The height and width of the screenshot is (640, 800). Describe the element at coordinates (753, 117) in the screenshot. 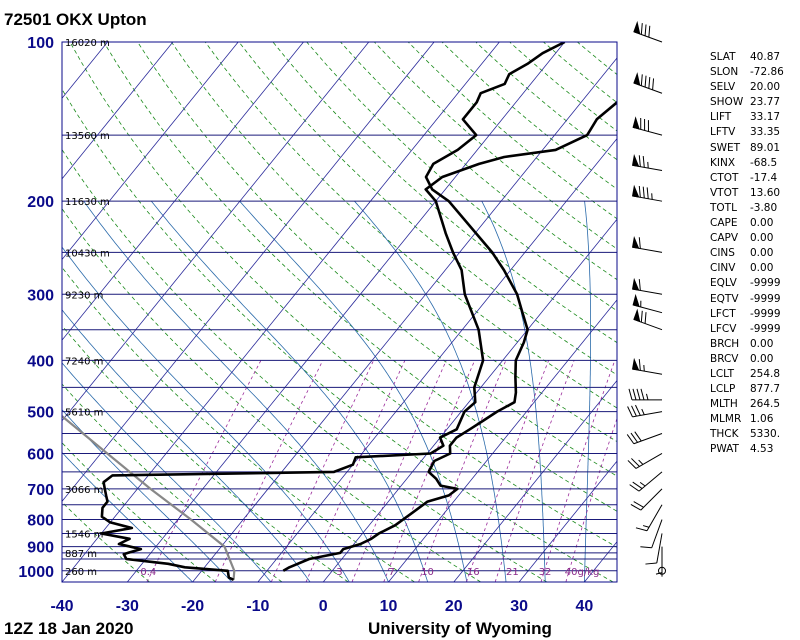

I see `index-row: LIFT 33.17` at that location.